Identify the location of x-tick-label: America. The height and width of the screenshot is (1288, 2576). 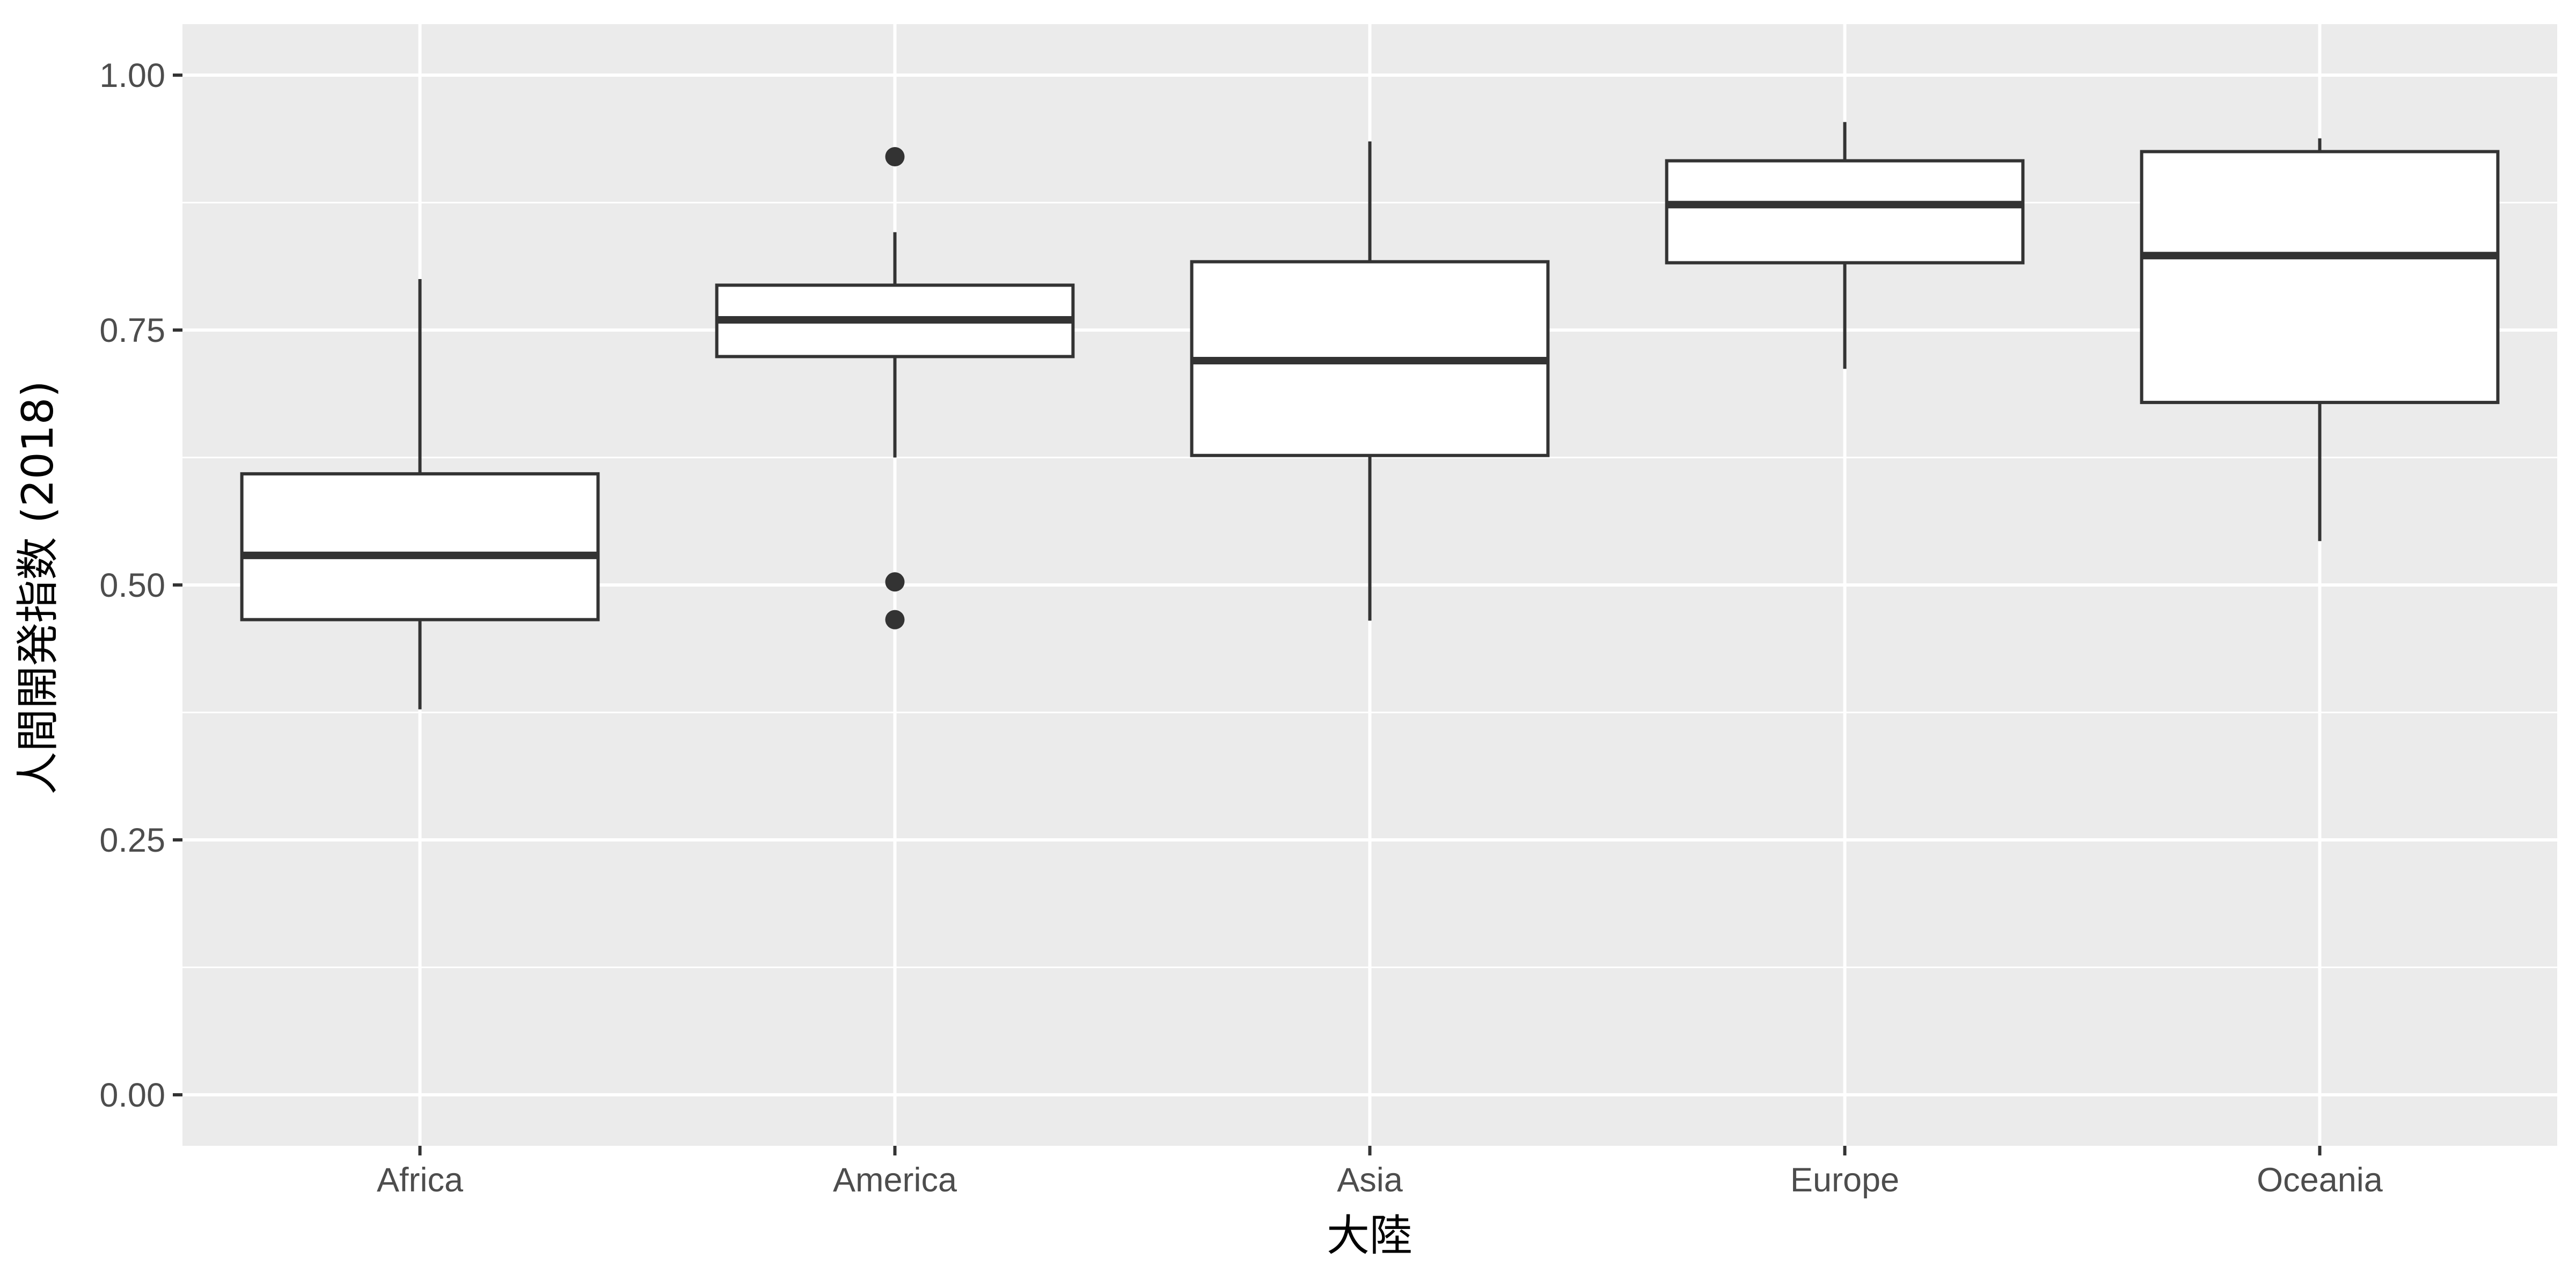
(895, 1180).